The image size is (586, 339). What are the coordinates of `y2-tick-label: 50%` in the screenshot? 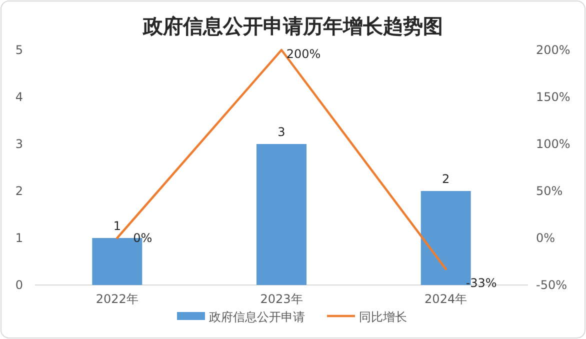 It's located at (549, 191).